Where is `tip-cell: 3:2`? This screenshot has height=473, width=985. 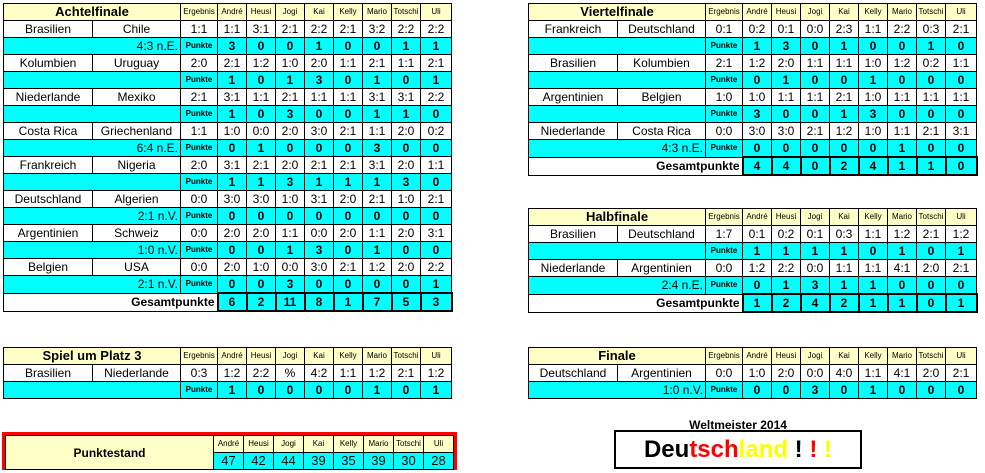
tip-cell: 3:2 is located at coordinates (377, 29).